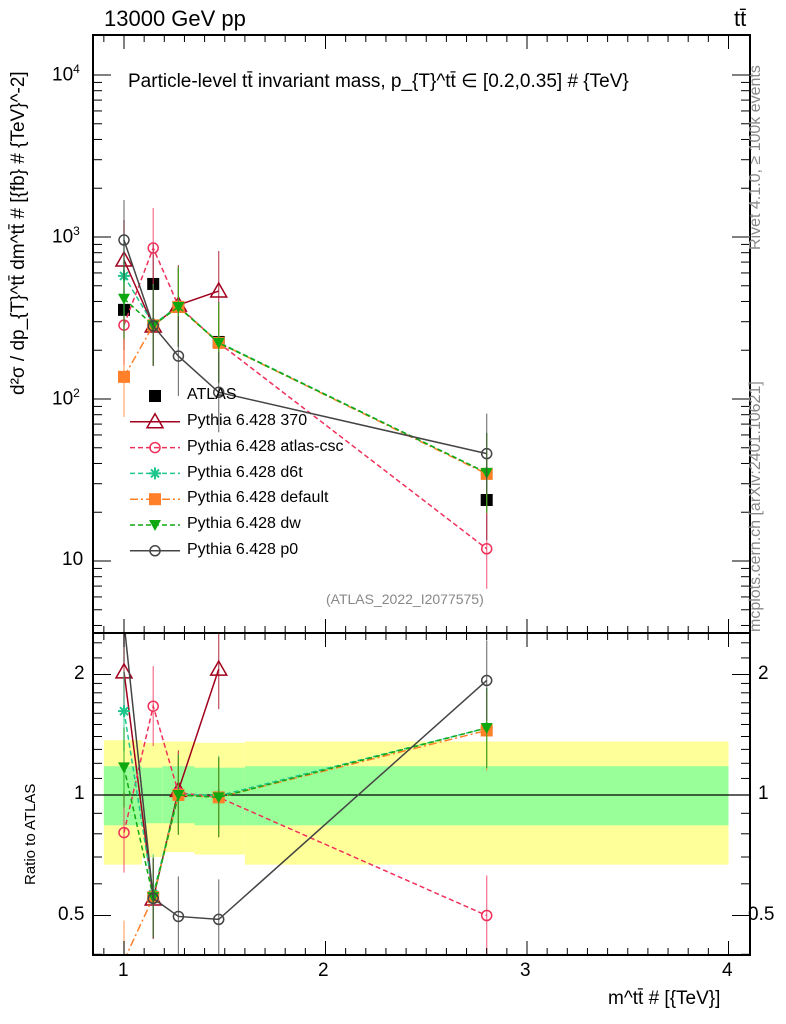  I want to click on ratio-tick-label: 2, so click(79, 673).